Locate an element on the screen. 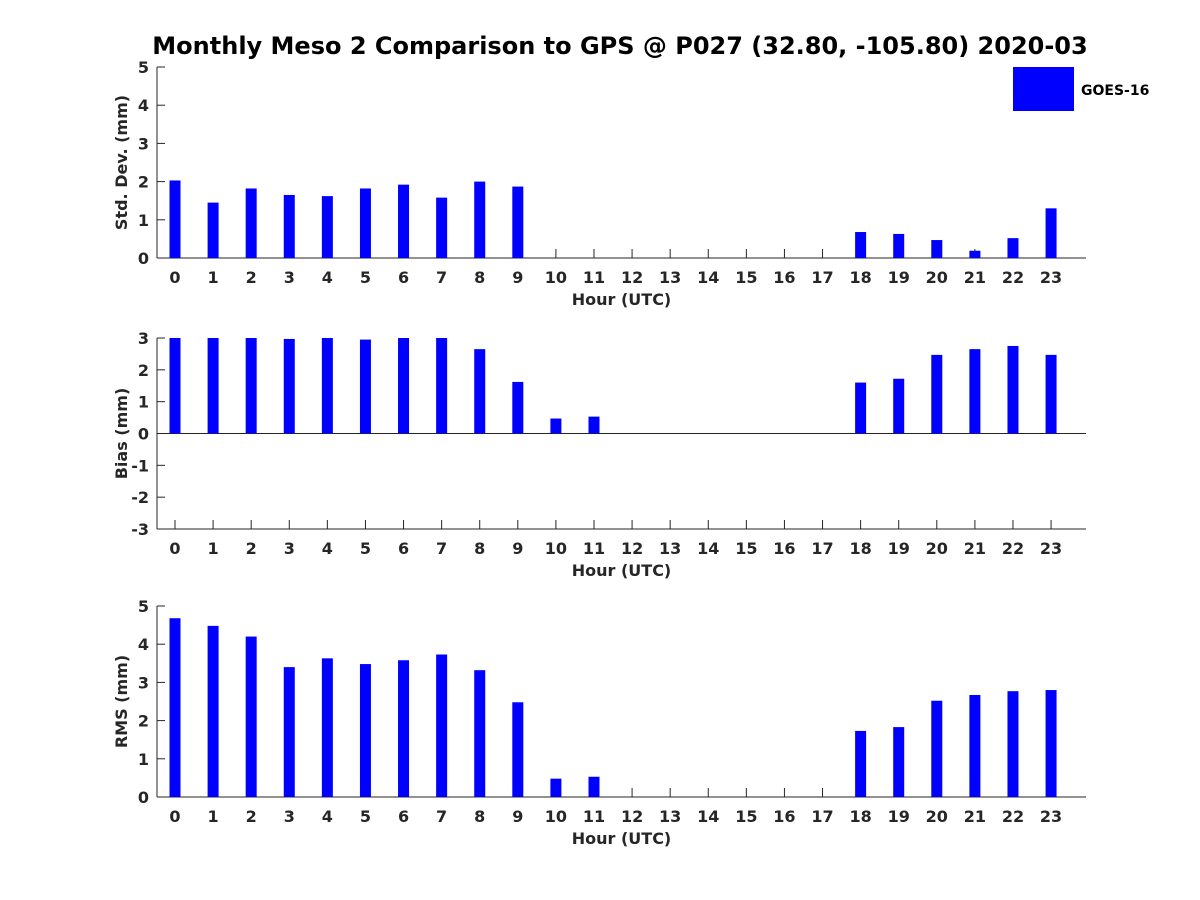  y-tick-label: 2 is located at coordinates (143, 370).